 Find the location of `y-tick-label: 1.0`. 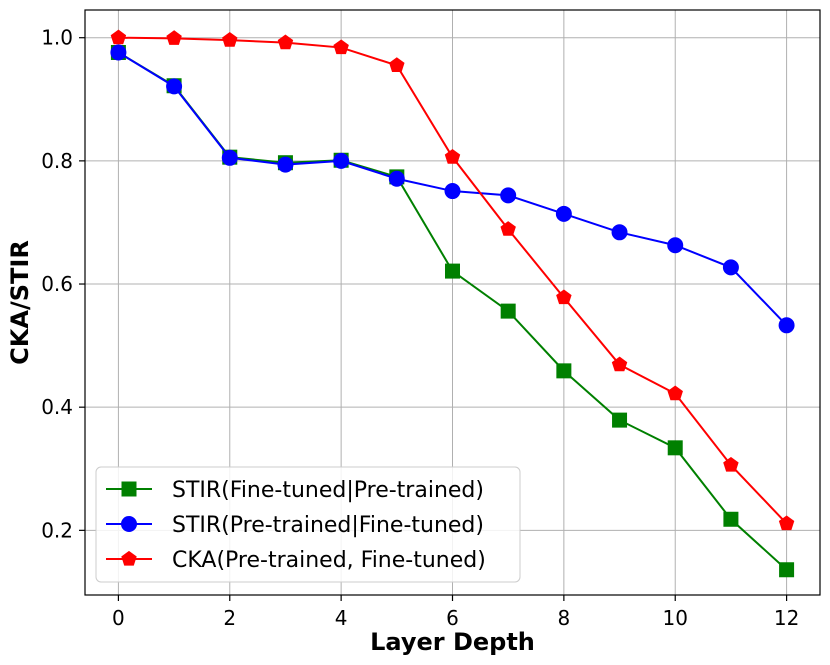

y-tick-label: 1.0 is located at coordinates (57, 38).